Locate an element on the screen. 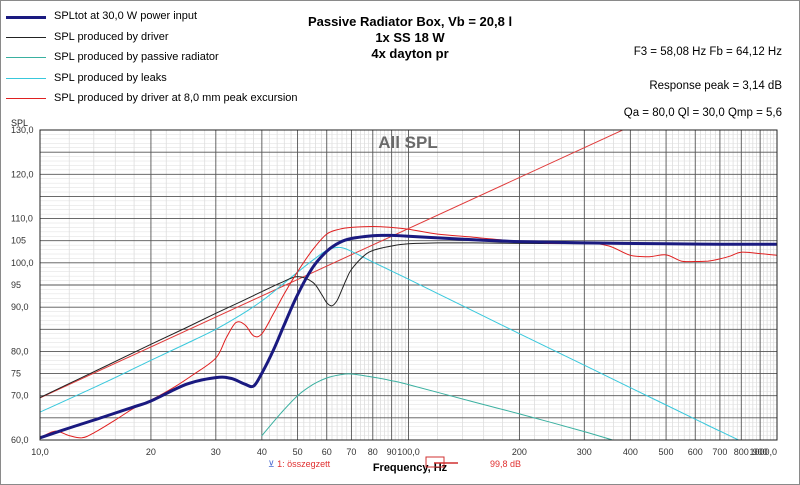 This screenshot has width=800, height=485. legend-item: SPLtot at 30,0 W power input is located at coordinates (146, 18).